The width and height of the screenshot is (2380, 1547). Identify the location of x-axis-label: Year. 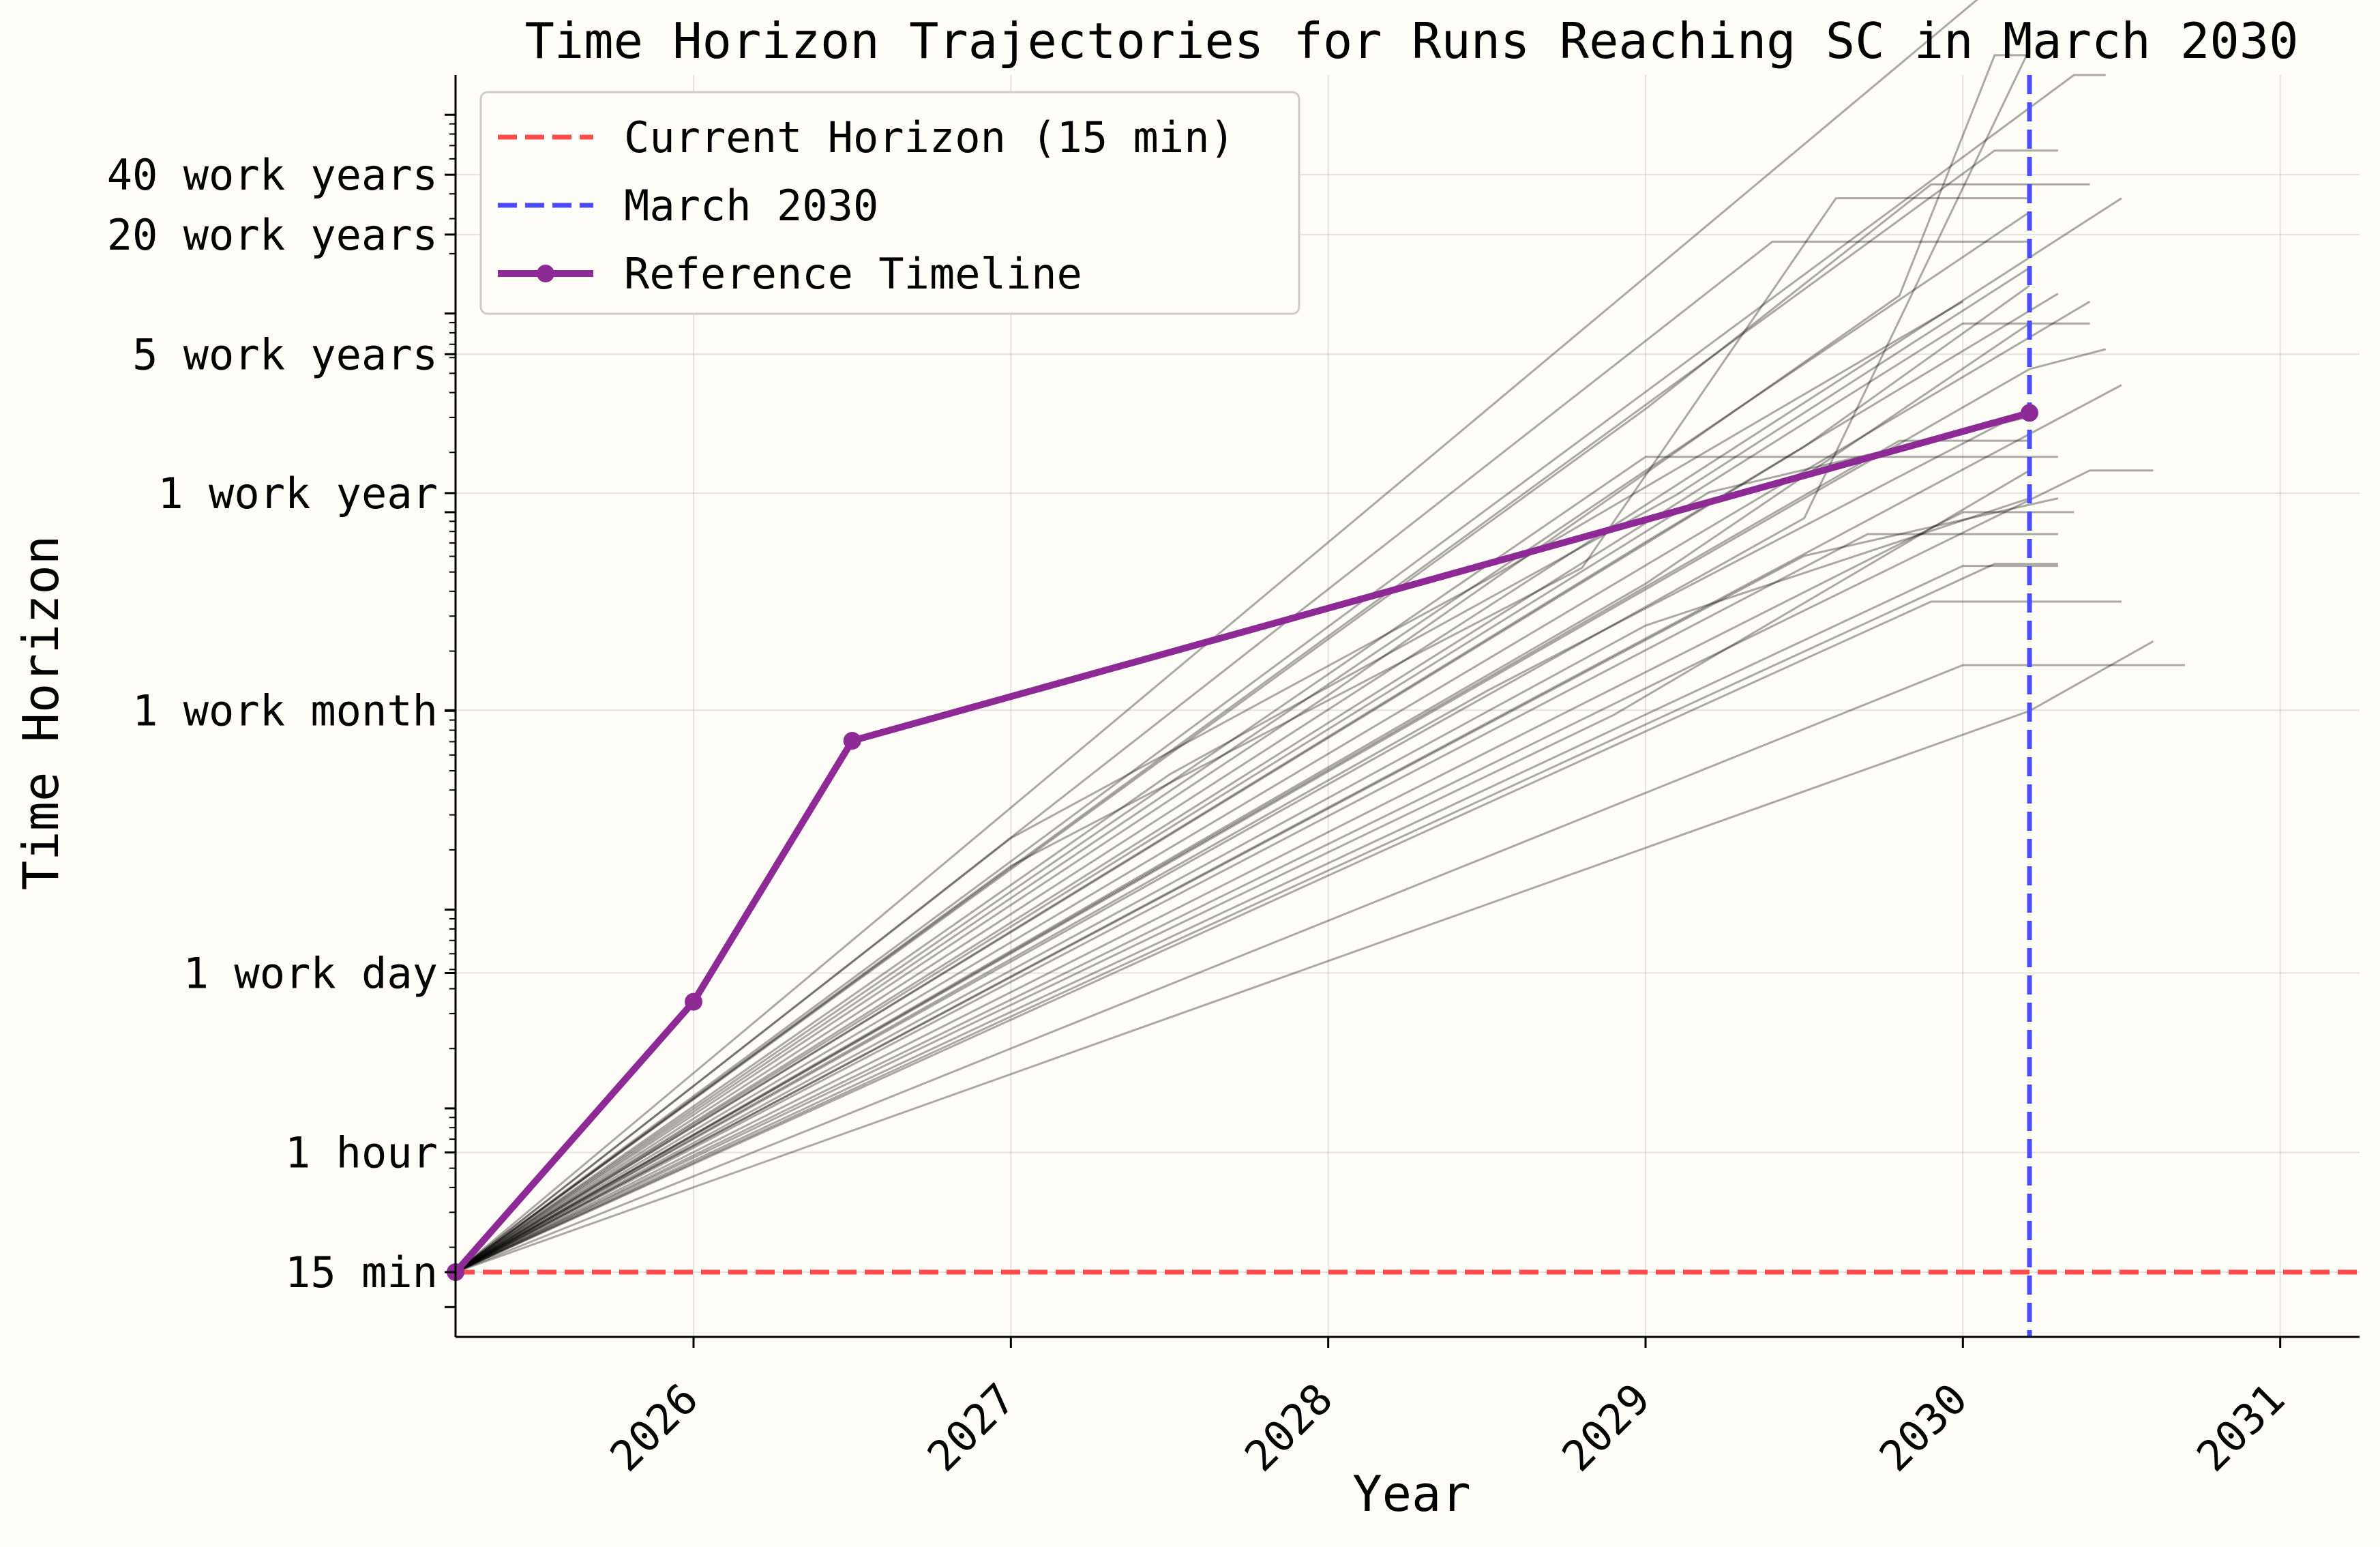
(1411, 1493).